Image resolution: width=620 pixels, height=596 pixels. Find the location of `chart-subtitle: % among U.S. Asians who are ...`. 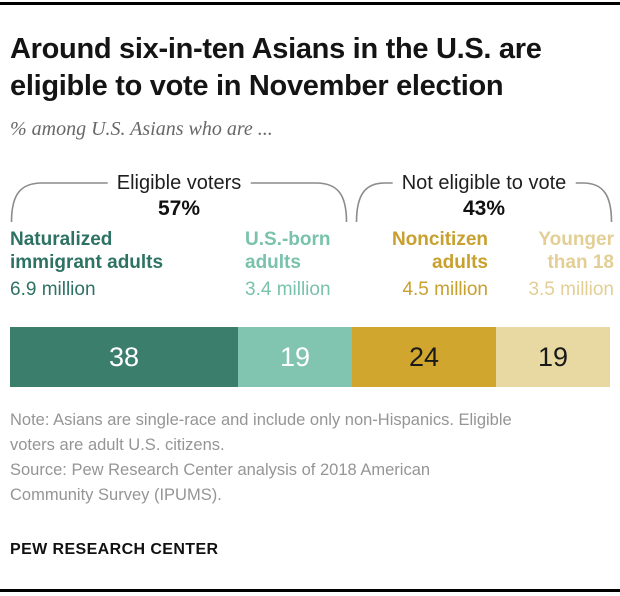

chart-subtitle: % among U.S. Asians who are ... is located at coordinates (141, 129).